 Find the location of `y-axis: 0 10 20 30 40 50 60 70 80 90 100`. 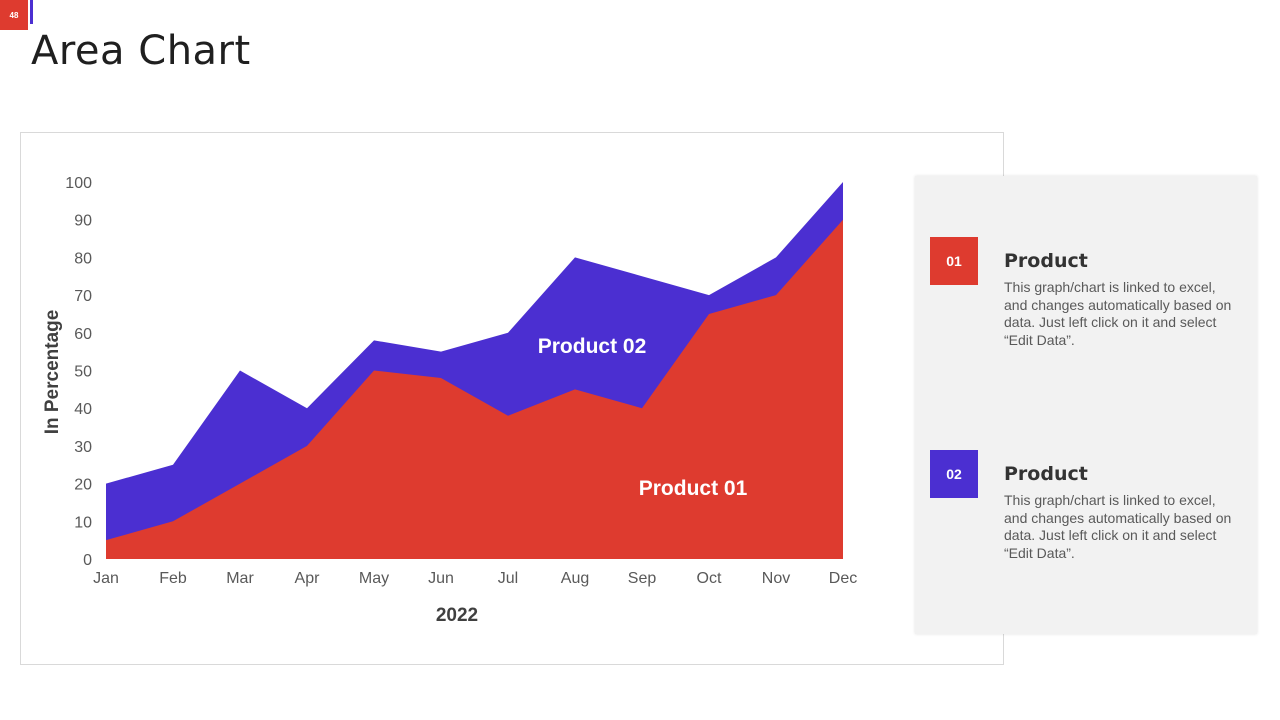

y-axis: 0 10 20 30 40 50 60 70 80 90 100 is located at coordinates (78, 372).